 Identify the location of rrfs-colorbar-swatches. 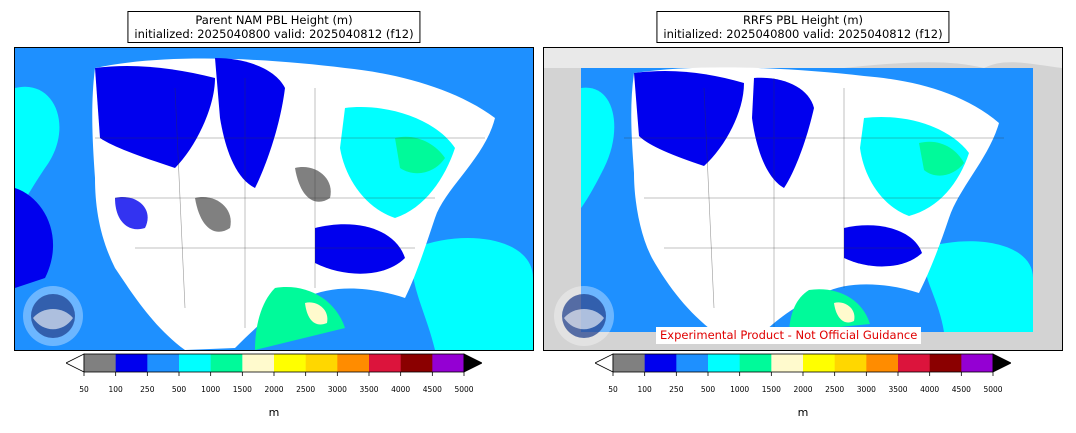
(803, 364).